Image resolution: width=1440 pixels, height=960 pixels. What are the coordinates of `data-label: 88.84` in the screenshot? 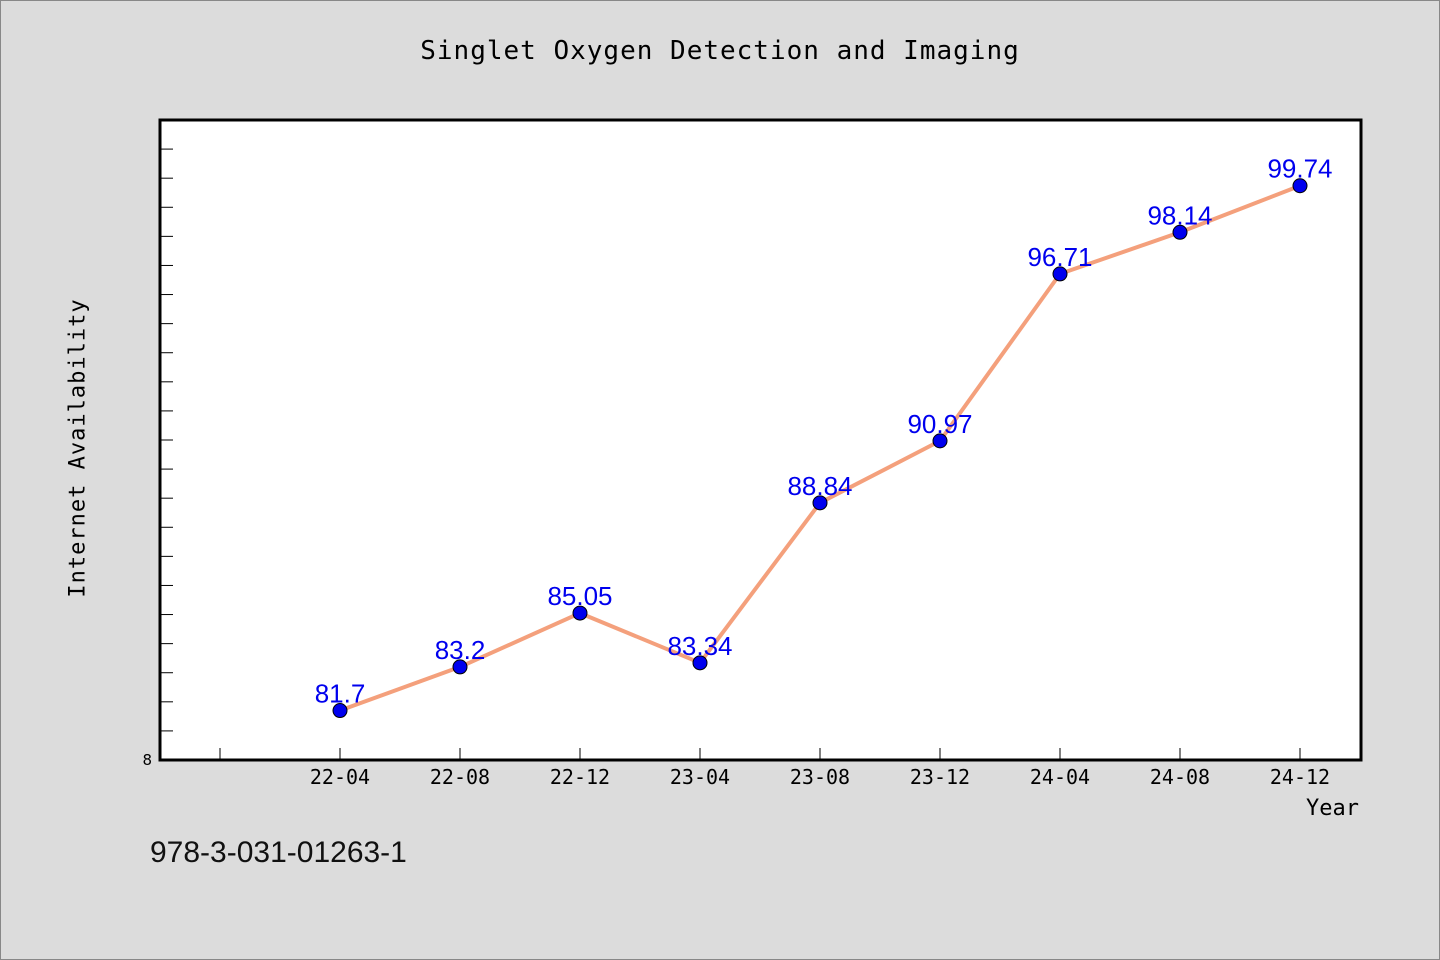 It's located at (819, 486).